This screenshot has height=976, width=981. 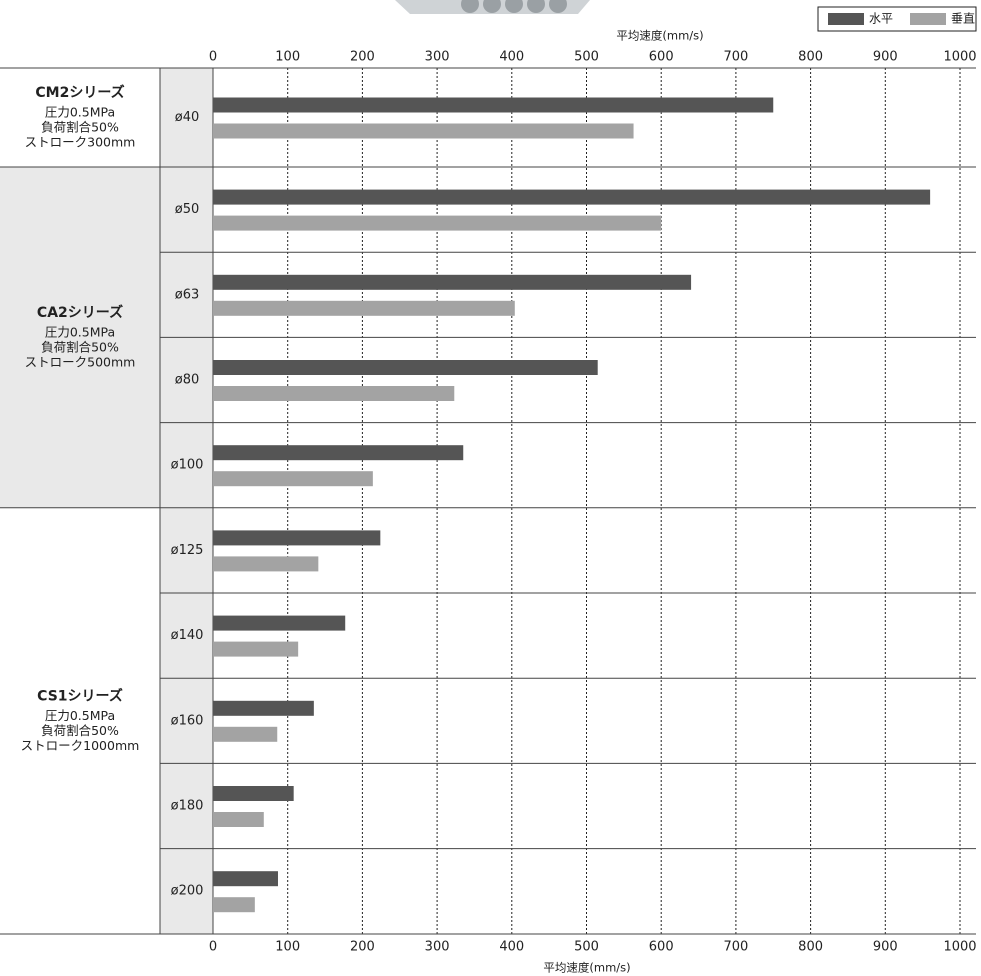 What do you see at coordinates (187, 806) in the screenshot?
I see `category-label: ø180` at bounding box center [187, 806].